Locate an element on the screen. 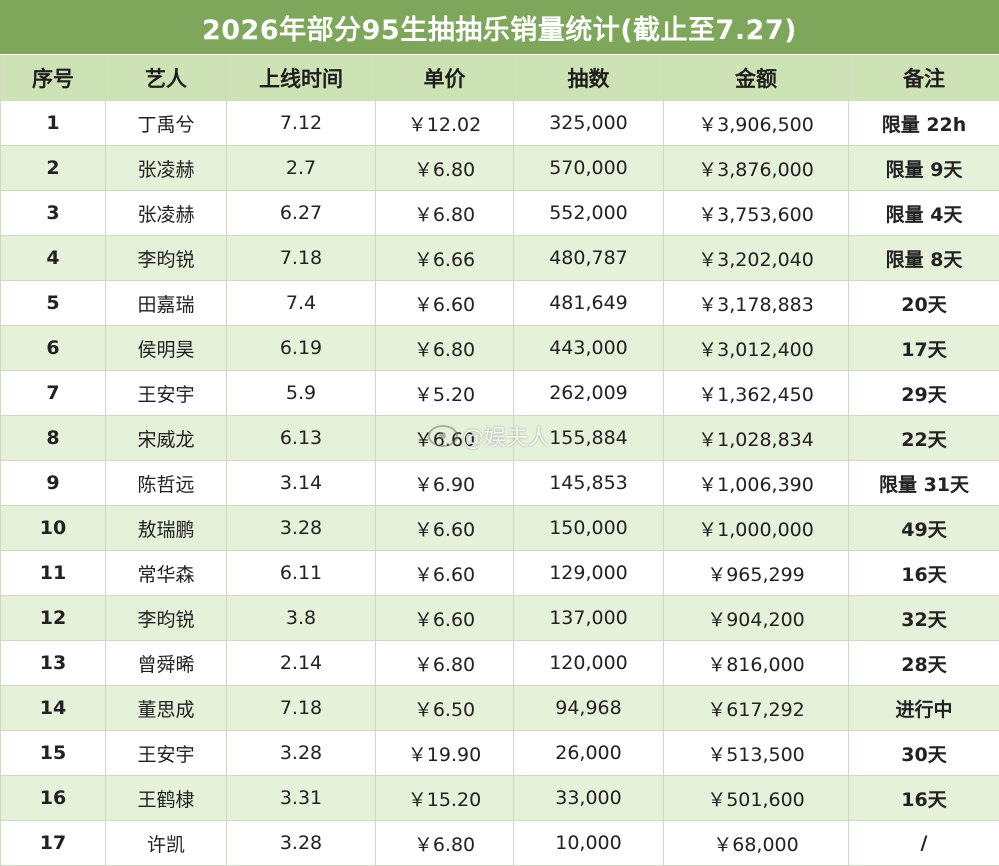 This screenshot has width=999, height=866. cell-amount: ￥617,292 is located at coordinates (756, 708).